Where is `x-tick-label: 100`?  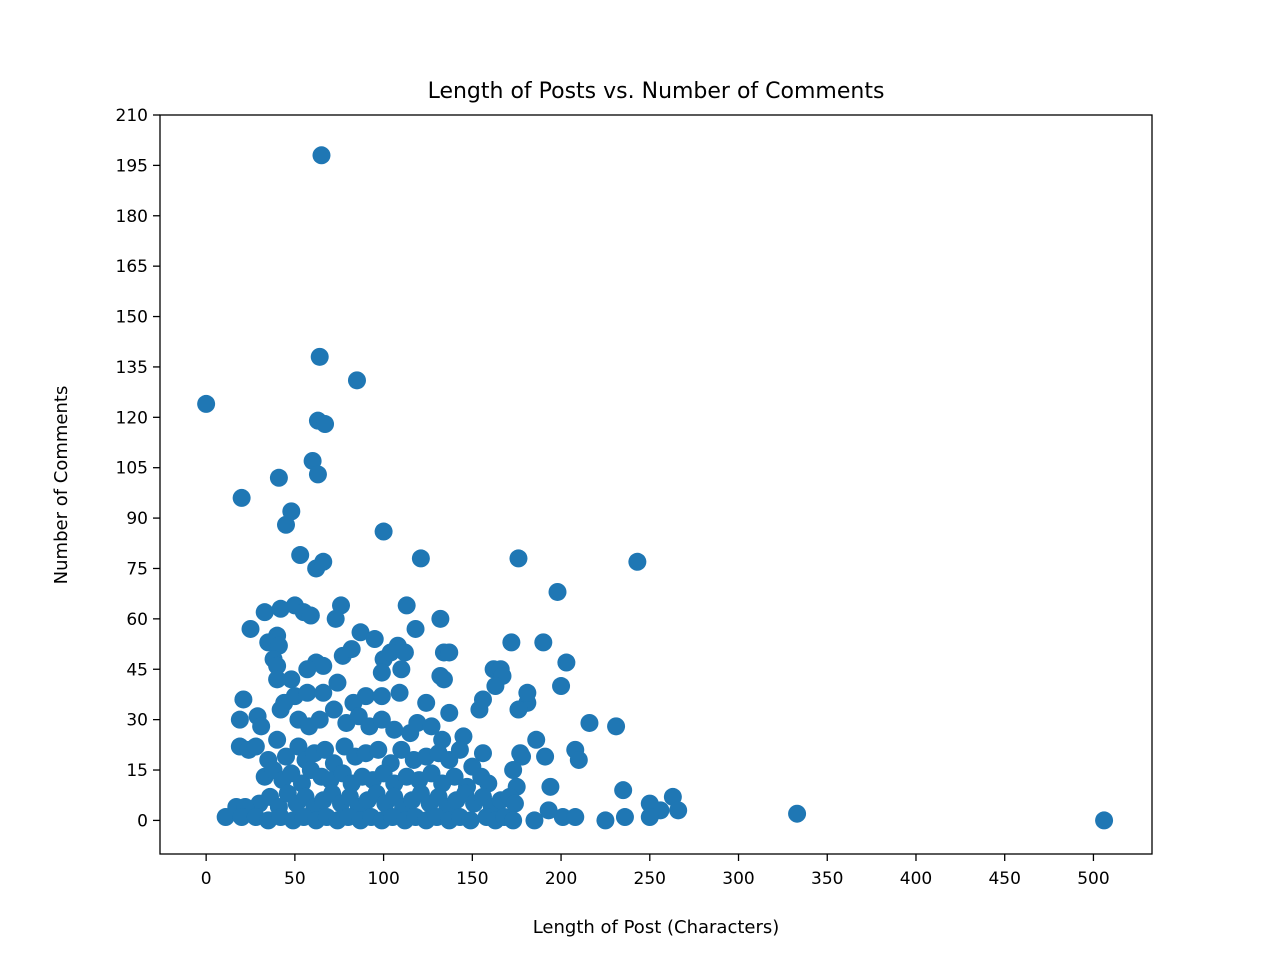 x-tick-label: 100 is located at coordinates (383, 879).